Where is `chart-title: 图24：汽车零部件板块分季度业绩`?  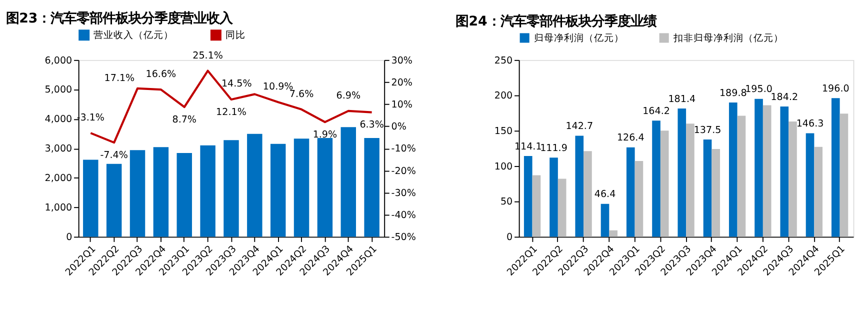 chart-title: 图24：汽车零部件板块分季度业绩 is located at coordinates (556, 22).